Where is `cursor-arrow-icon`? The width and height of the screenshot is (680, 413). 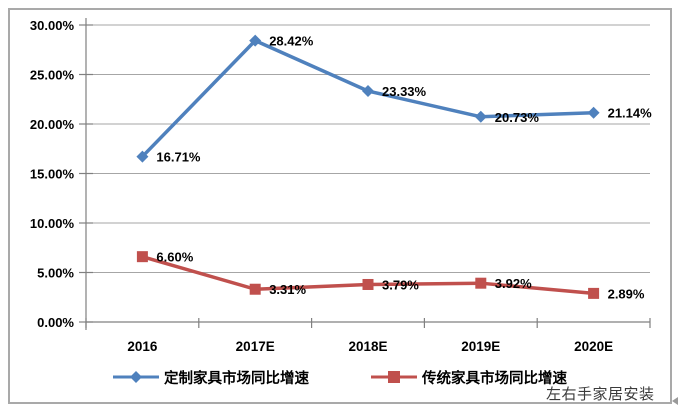
cursor-arrow-icon is located at coordinates (675, 401).